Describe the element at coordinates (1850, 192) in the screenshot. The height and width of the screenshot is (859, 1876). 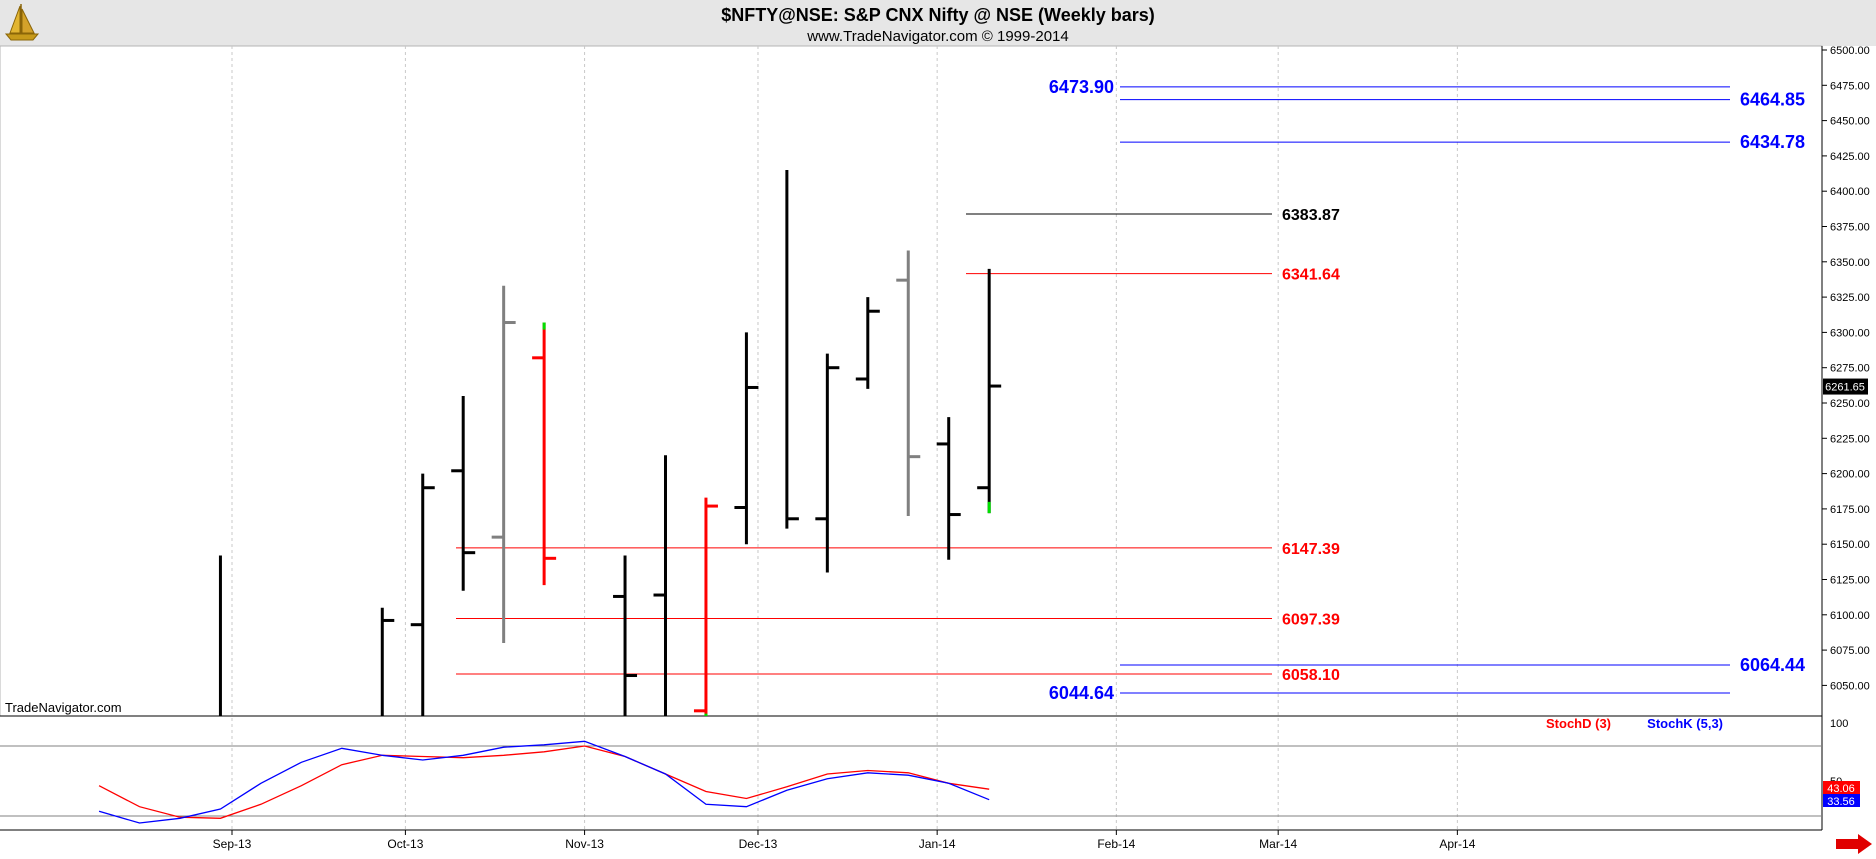
I see `y-tick-label: 6400.00` at that location.